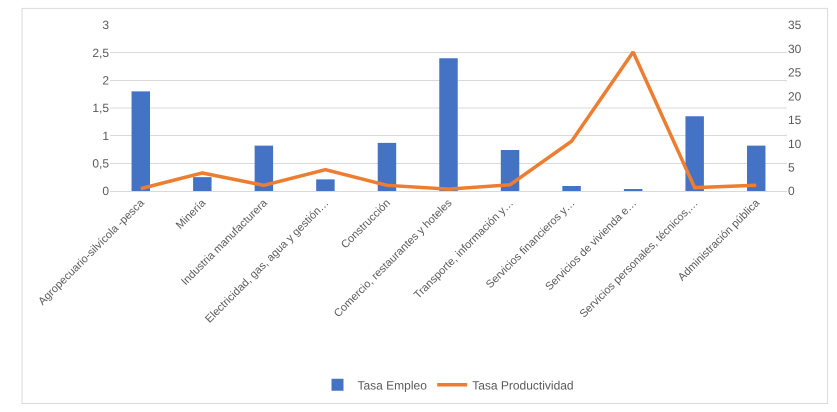 Image resolution: width=837 pixels, height=412 pixels. Describe the element at coordinates (795, 143) in the screenshot. I see `y2-tick-label: 10` at that location.